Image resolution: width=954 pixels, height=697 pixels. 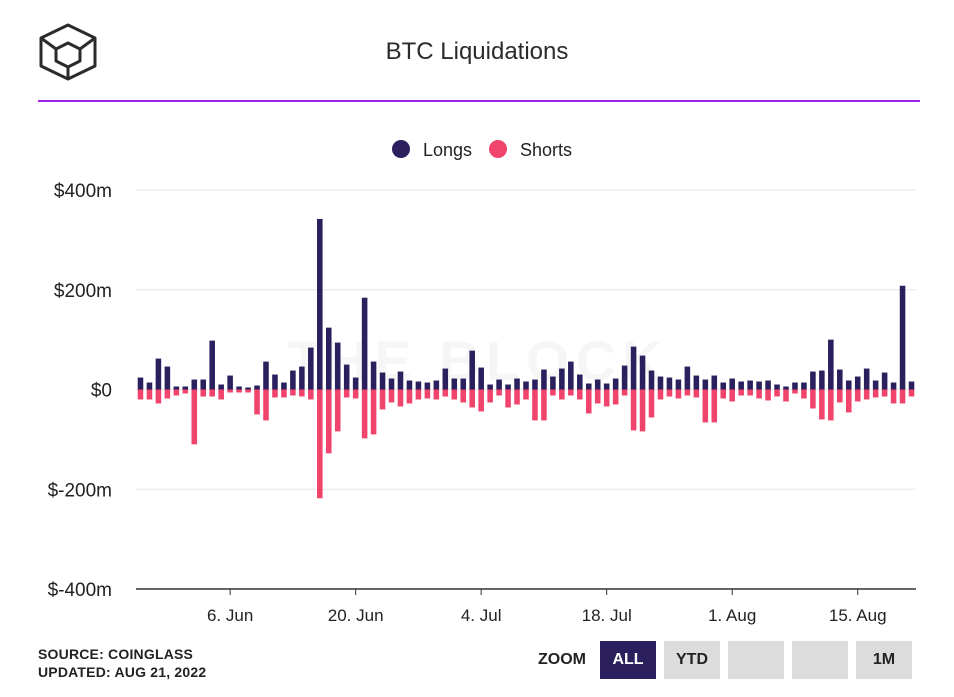 What do you see at coordinates (83, 291) in the screenshot?
I see `y-tick-label: $200m` at bounding box center [83, 291].